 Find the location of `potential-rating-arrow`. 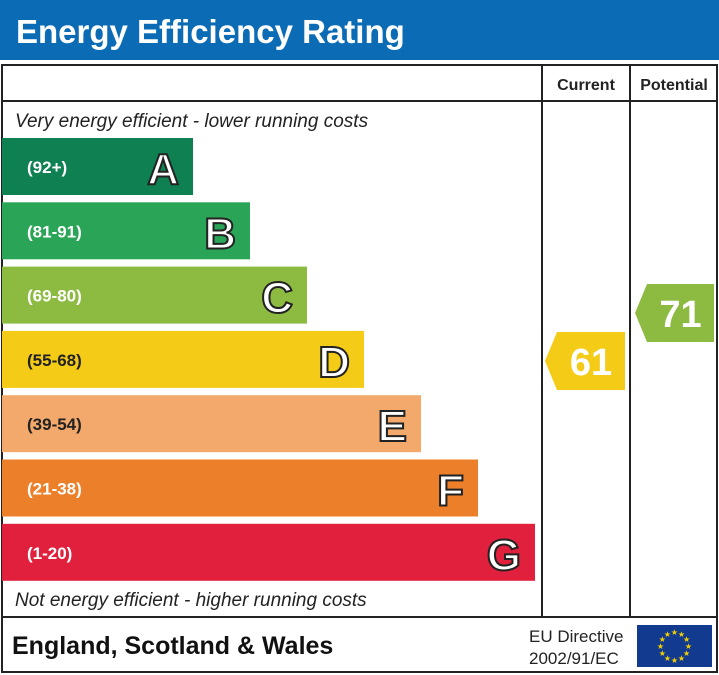

potential-rating-arrow is located at coordinates (674, 313).